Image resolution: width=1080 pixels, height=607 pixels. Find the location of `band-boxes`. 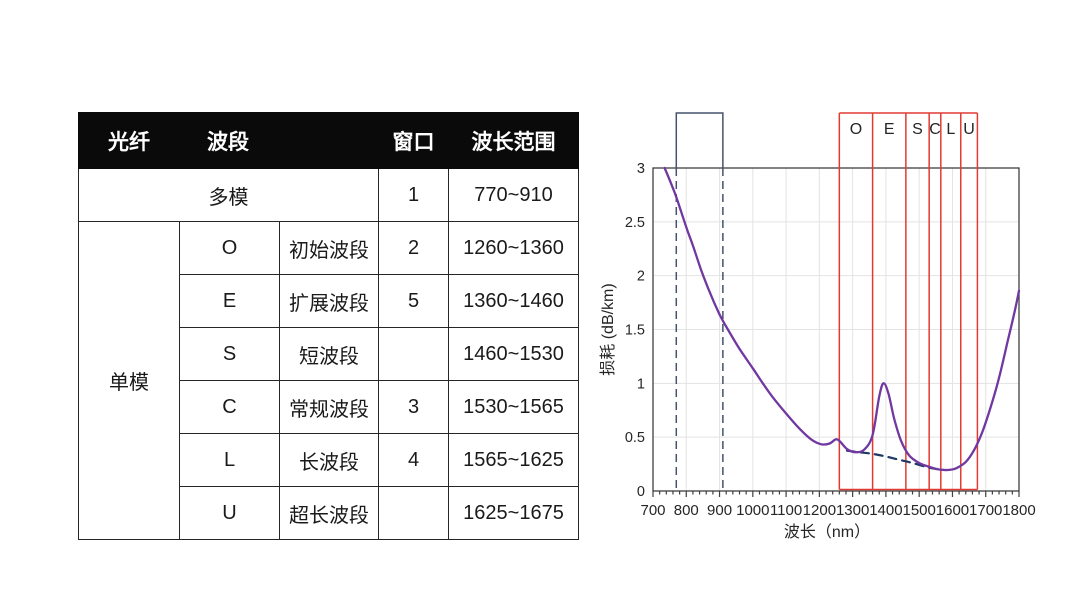

band-boxes is located at coordinates (908, 301).